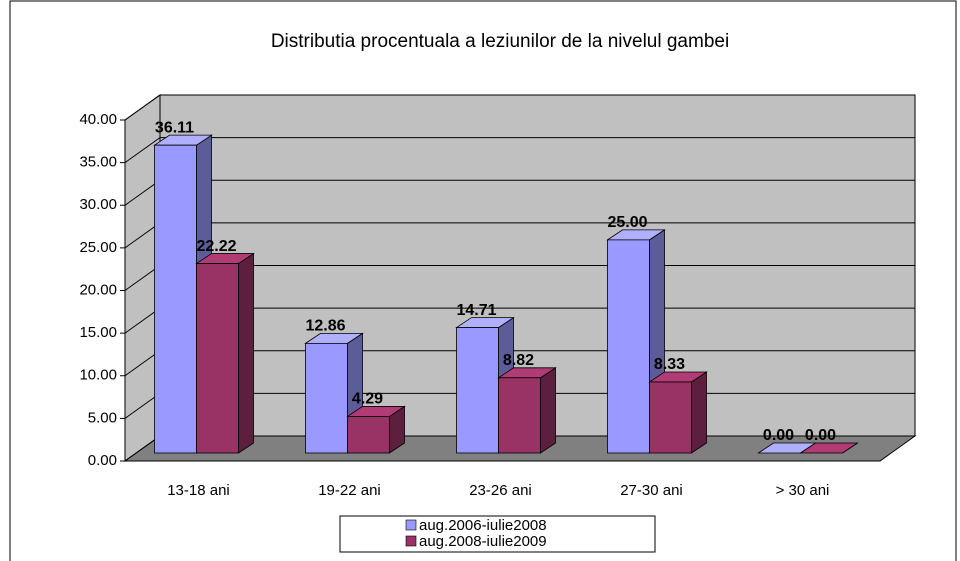  Describe the element at coordinates (349, 490) in the screenshot. I see `x-tick-label: 19-22 ani` at that location.